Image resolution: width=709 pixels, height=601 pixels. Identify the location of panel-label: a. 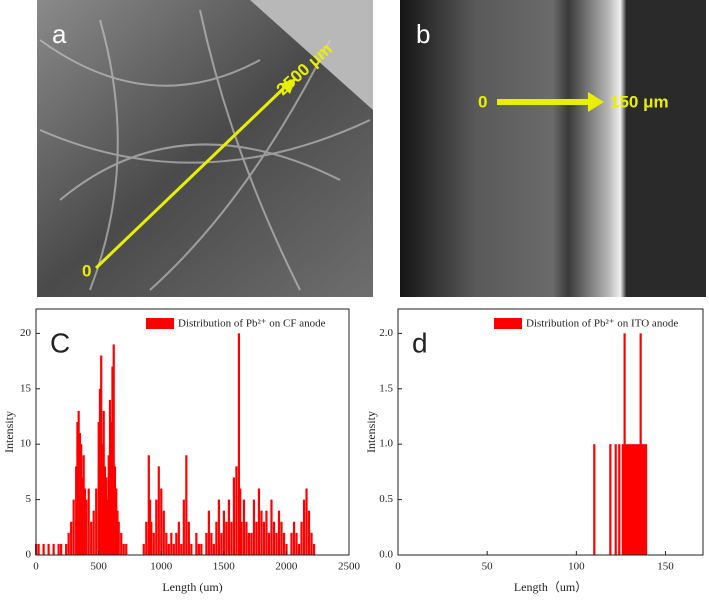
(59, 34).